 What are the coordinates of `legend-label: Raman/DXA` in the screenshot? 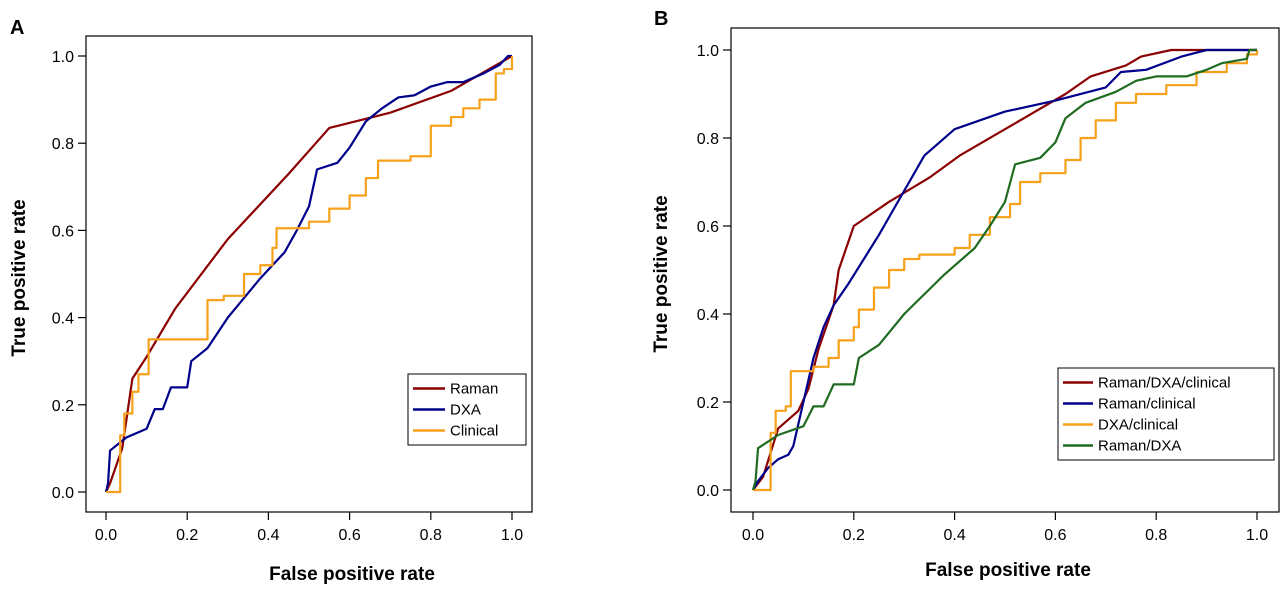 It's located at (1139, 446).